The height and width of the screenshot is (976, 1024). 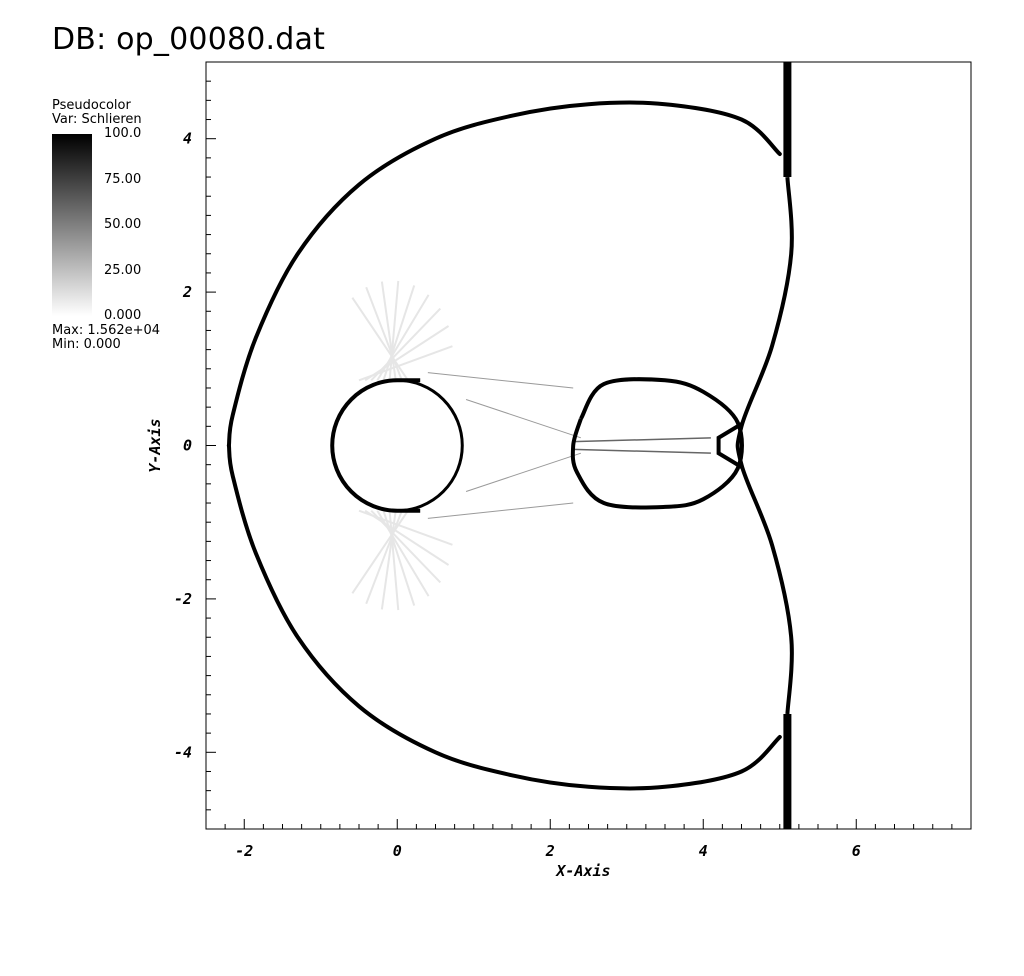 I want to click on legend-header: Pseudocolor Var: Schlieren, so click(x=97, y=113).